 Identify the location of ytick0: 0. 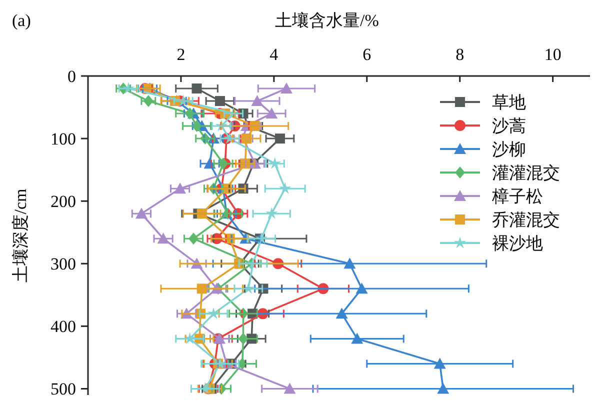
(72, 76).